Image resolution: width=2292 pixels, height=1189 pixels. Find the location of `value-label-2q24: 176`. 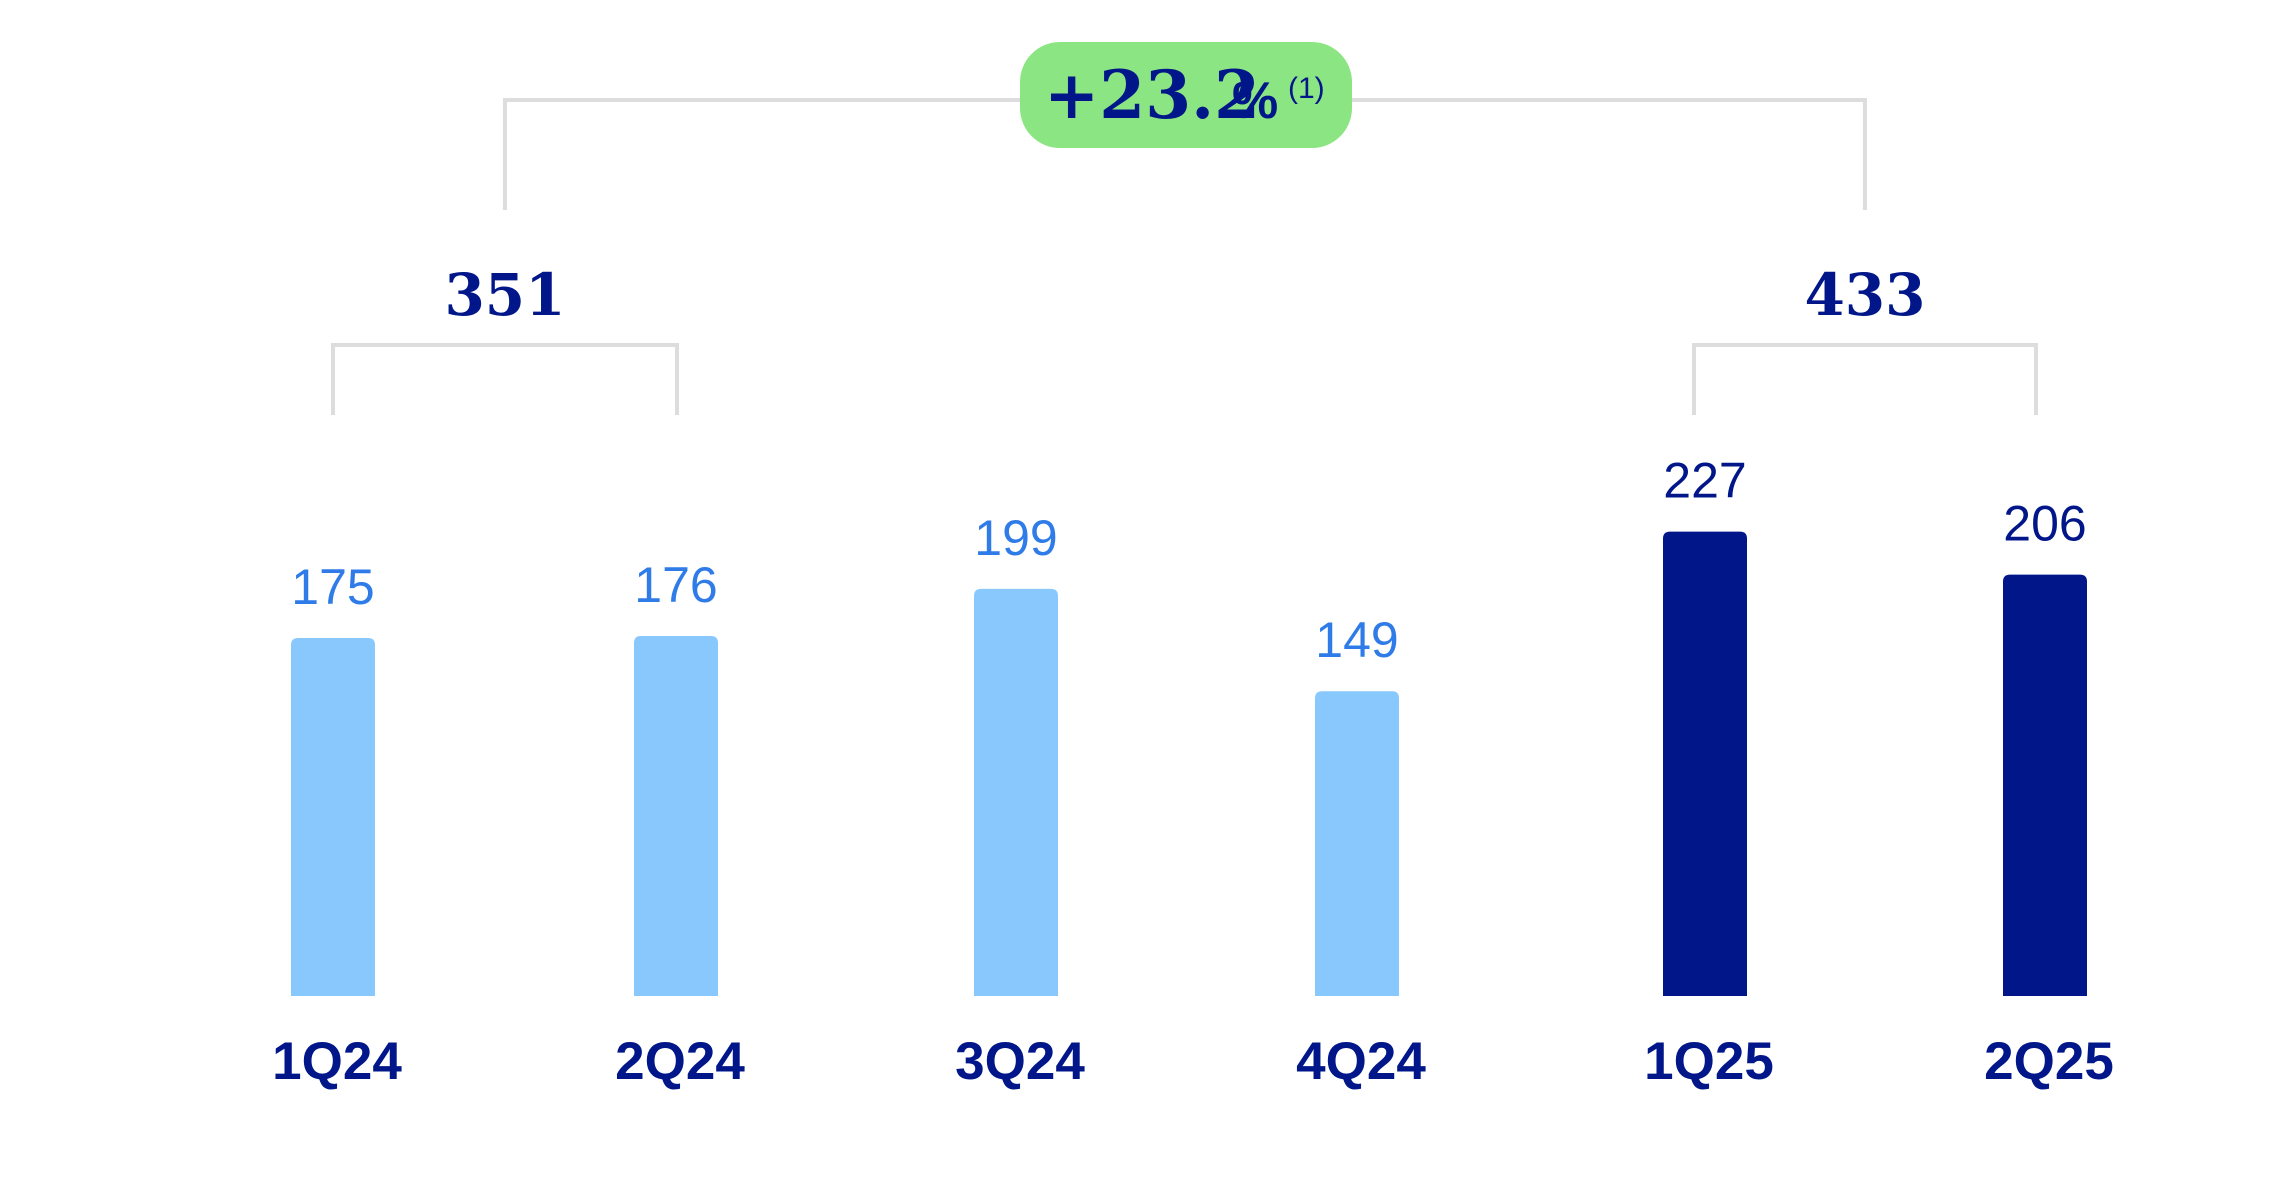

value-label-2q24: 176 is located at coordinates (675, 585).